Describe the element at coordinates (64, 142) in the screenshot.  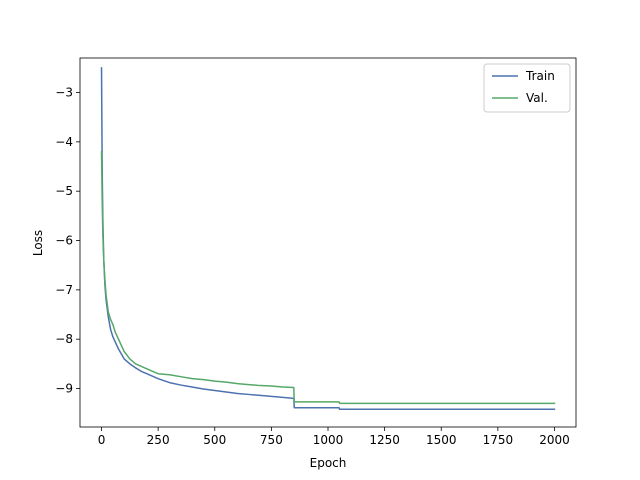
I see `y-tick-label: −4` at that location.